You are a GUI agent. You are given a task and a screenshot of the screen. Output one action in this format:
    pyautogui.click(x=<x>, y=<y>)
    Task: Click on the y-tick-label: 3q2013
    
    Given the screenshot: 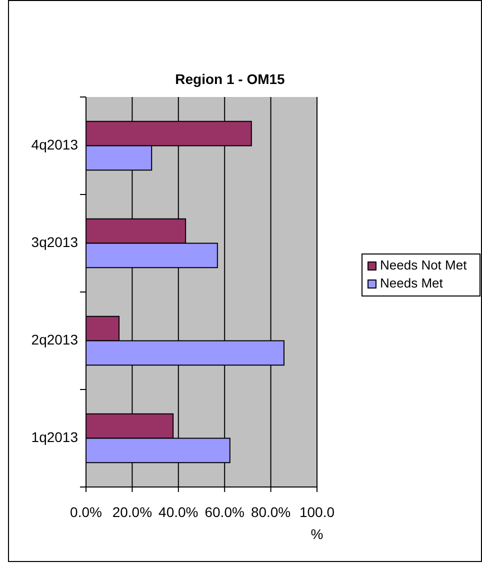 What is the action you would take?
    pyautogui.click(x=54, y=242)
    